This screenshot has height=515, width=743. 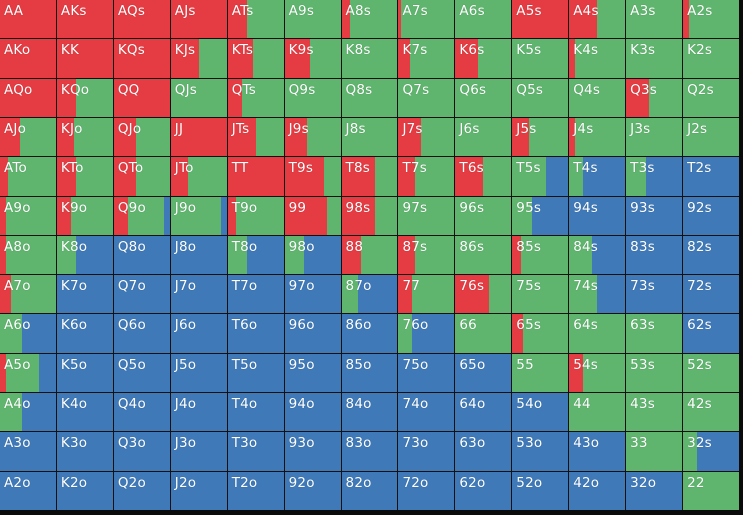 What do you see at coordinates (28, 490) in the screenshot?
I see `hand-cell-A2o: A2o` at bounding box center [28, 490].